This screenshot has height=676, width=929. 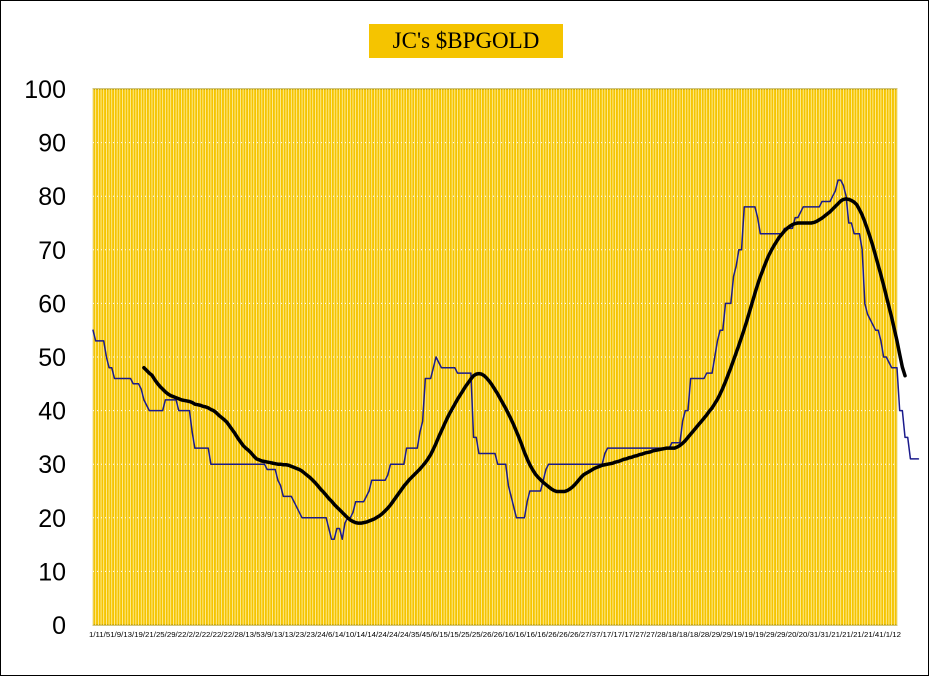 I want to click on chart-title: JC's $BPGOLD, so click(x=466, y=40).